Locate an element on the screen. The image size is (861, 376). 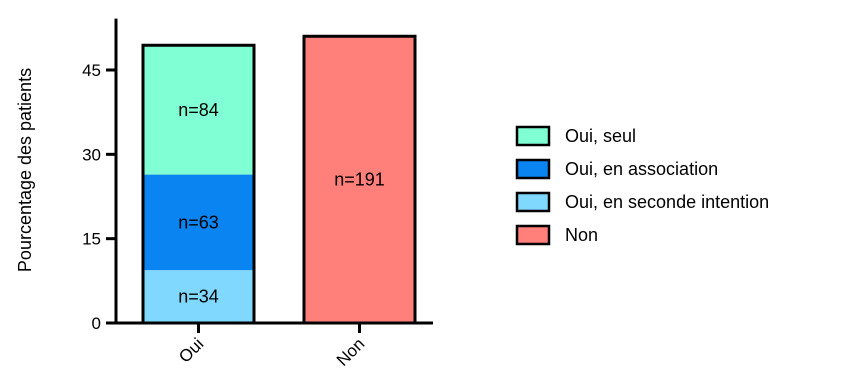
x-tick-label: Non is located at coordinates (350, 351).